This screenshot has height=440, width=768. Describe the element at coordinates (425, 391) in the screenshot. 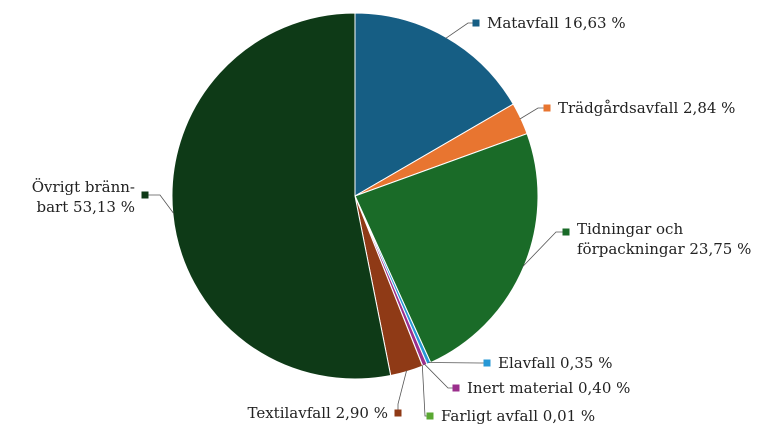

I see `leader-line-farligt` at that location.